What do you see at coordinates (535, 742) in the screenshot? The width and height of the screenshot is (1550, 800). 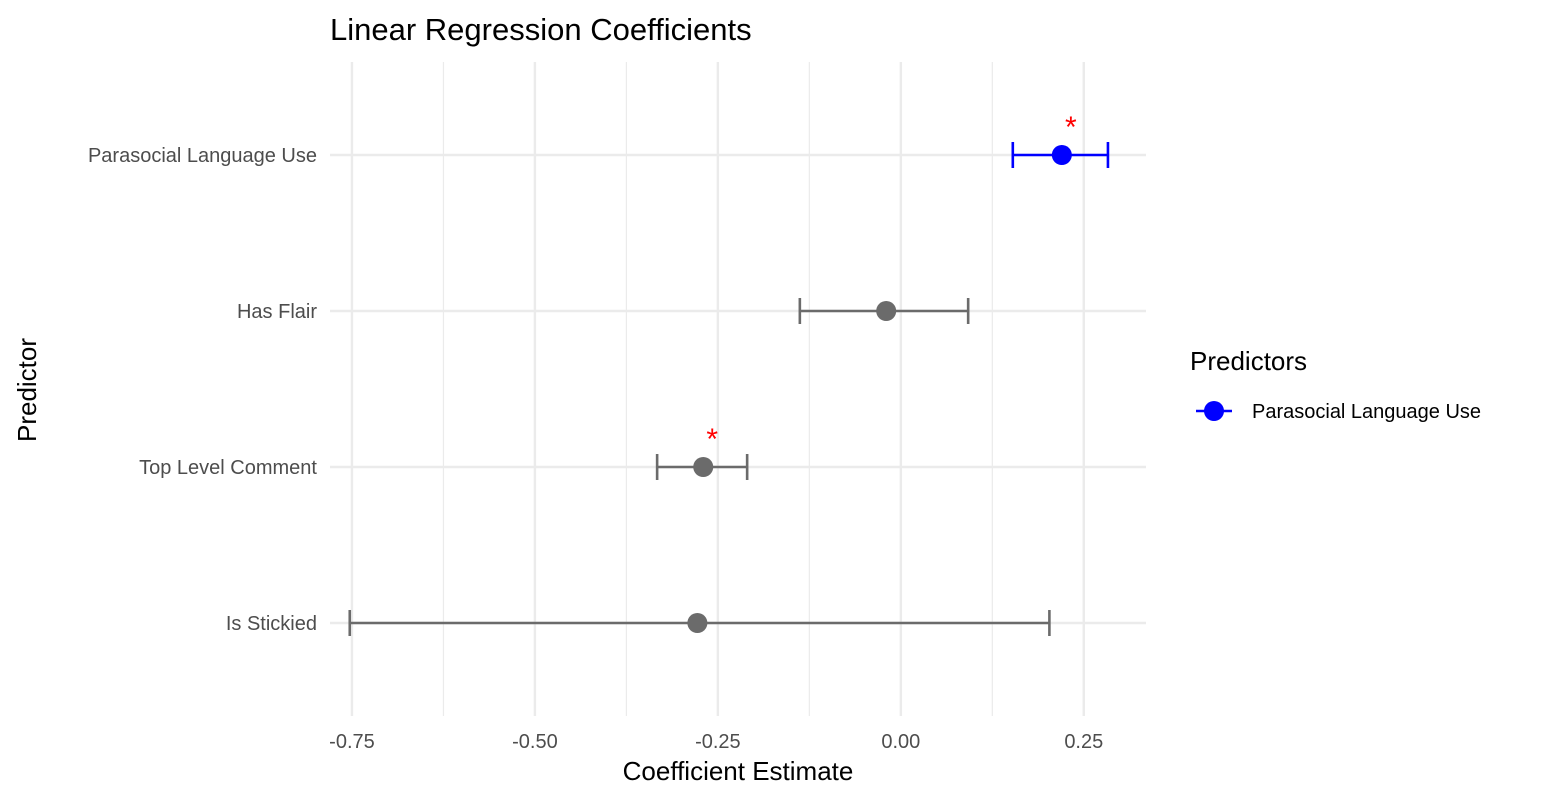 I see `x-tick-label: -0.50` at bounding box center [535, 742].